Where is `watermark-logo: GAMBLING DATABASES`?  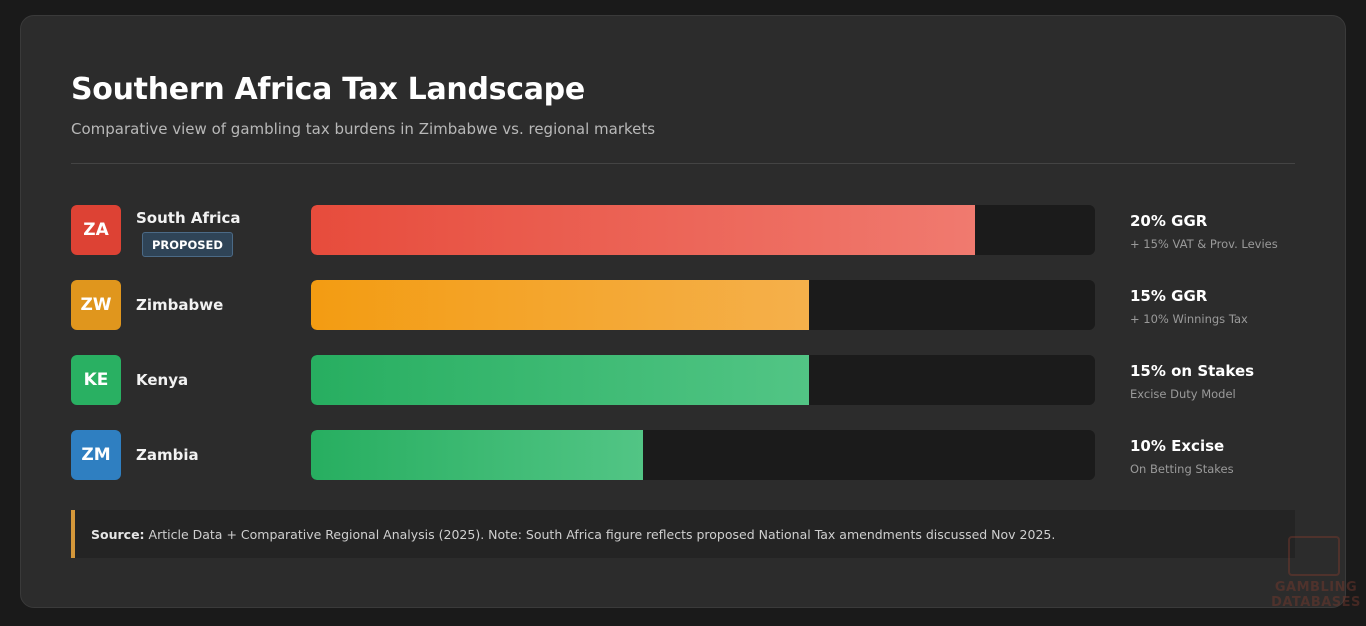
watermark-logo: GAMBLING DATABASES is located at coordinates (1316, 580).